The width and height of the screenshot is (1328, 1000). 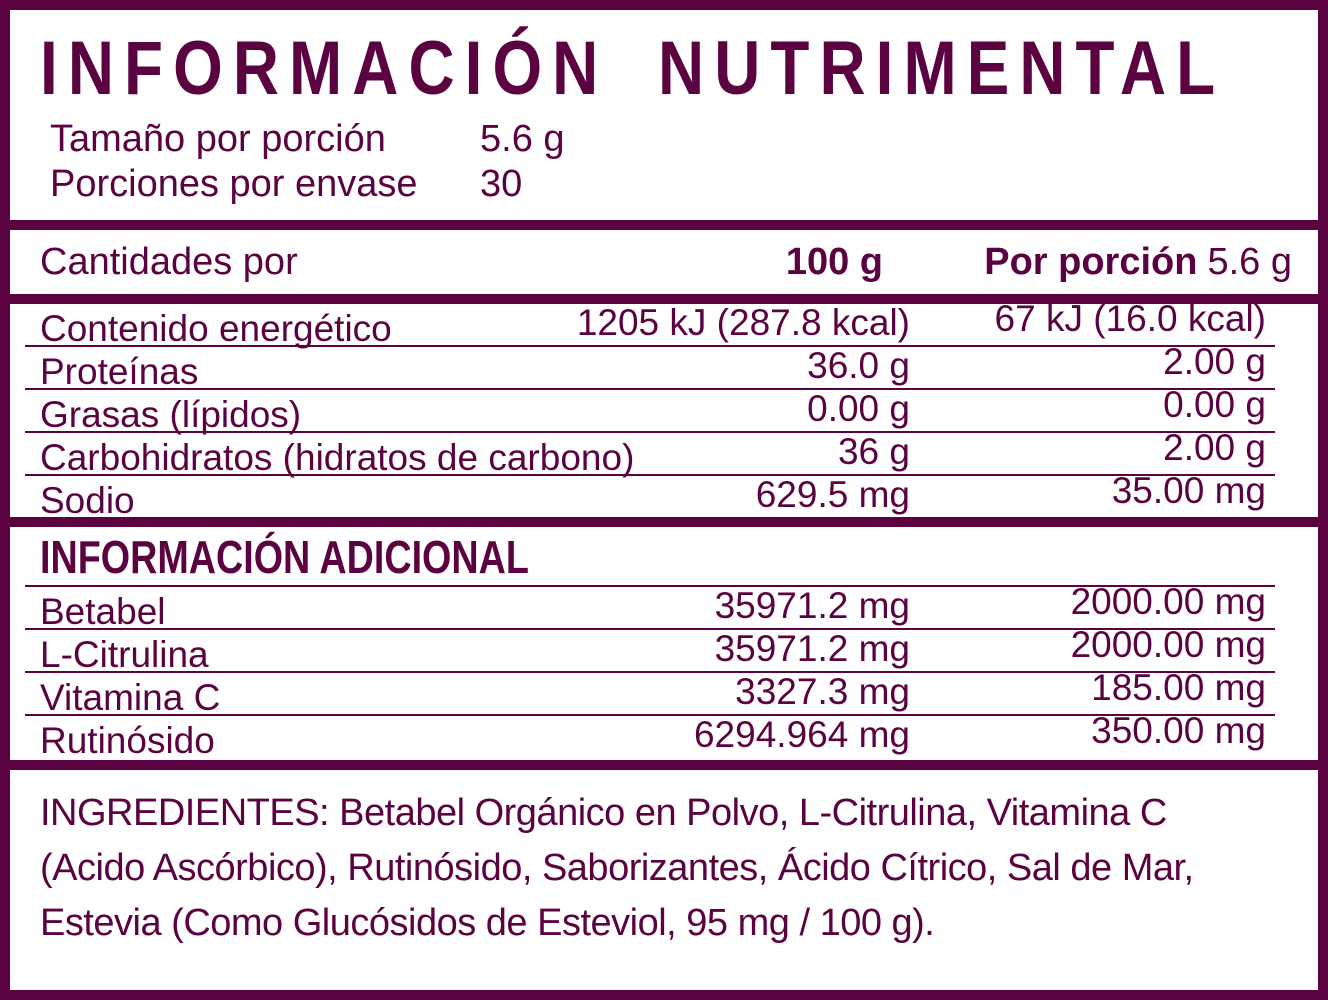 I want to click on heading-underline, so click(x=650, y=586).